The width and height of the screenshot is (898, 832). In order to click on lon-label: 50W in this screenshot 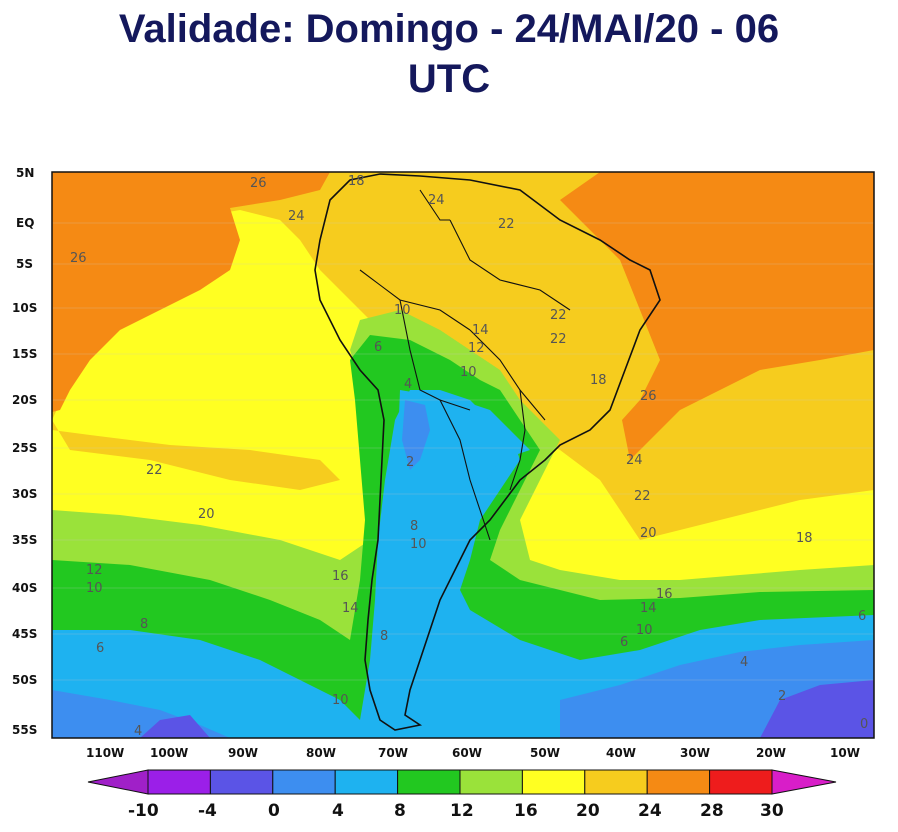, I will do `click(545, 753)`.